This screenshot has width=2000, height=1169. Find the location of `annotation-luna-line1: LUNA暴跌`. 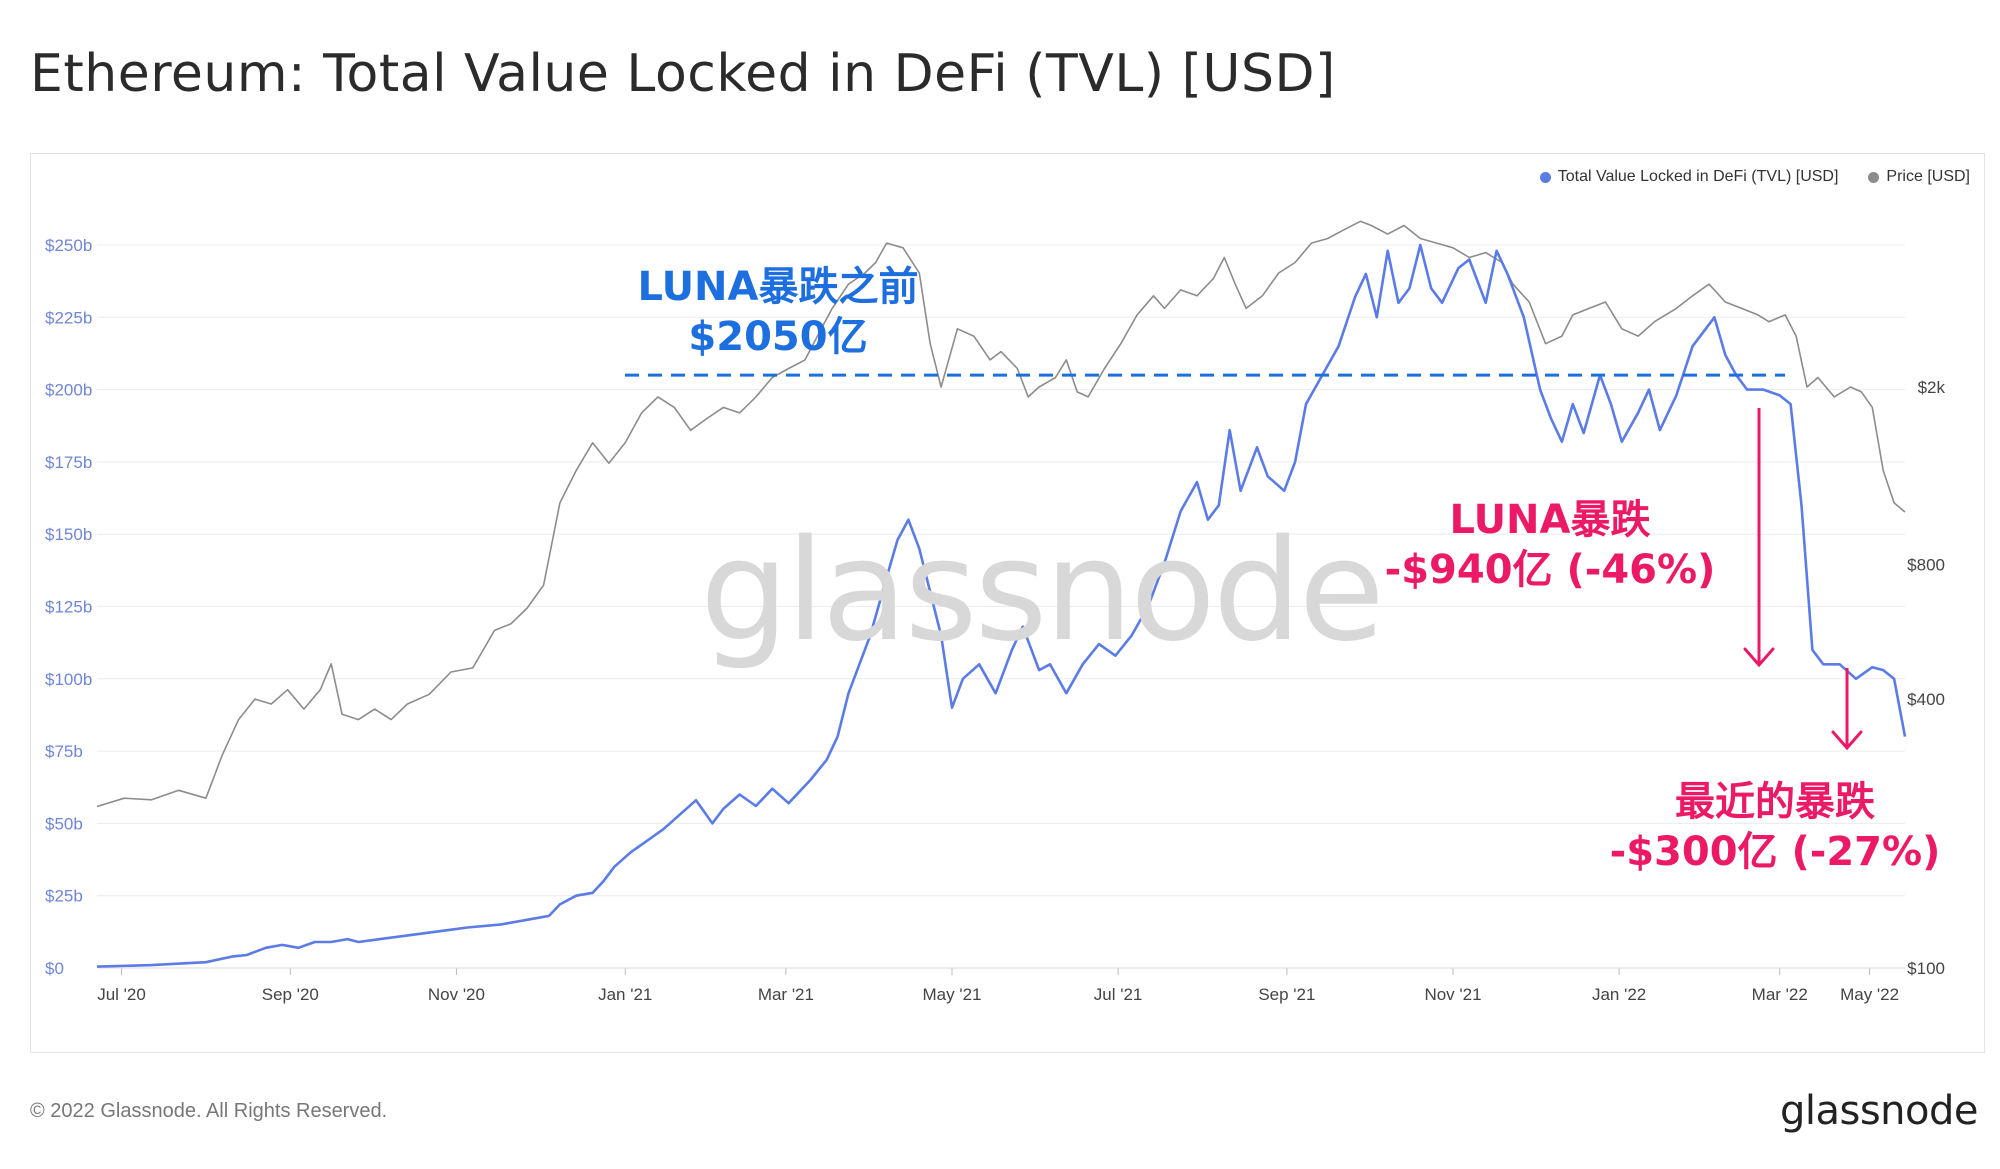

annotation-luna-line1: LUNA暴跌 is located at coordinates (1550, 520).